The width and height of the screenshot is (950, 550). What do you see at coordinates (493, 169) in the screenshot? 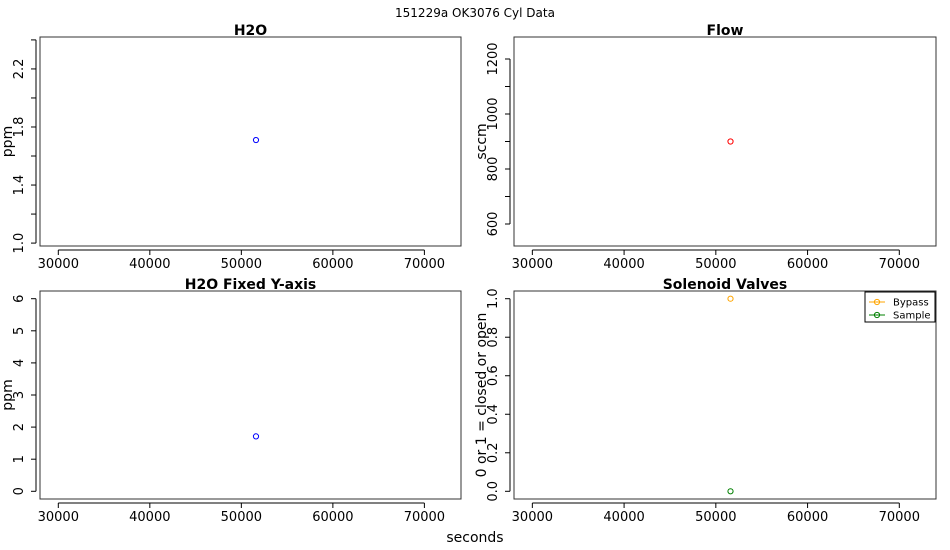
I see `y-tick-label: 800` at bounding box center [493, 169].